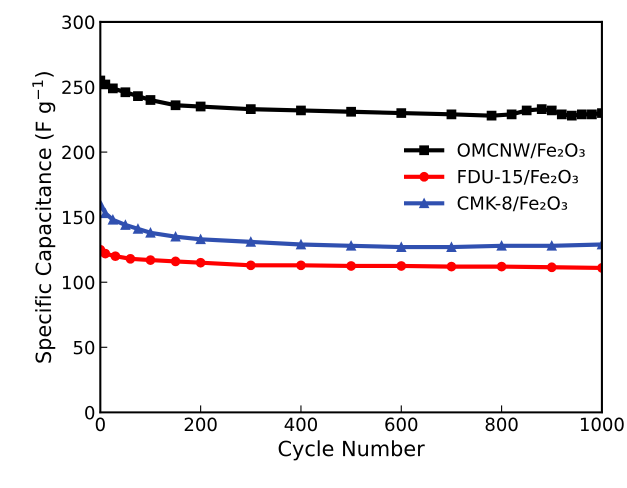 The height and width of the screenshot is (488, 627). Describe the element at coordinates (78, 217) in the screenshot. I see `y-tick-label: 150` at that location.